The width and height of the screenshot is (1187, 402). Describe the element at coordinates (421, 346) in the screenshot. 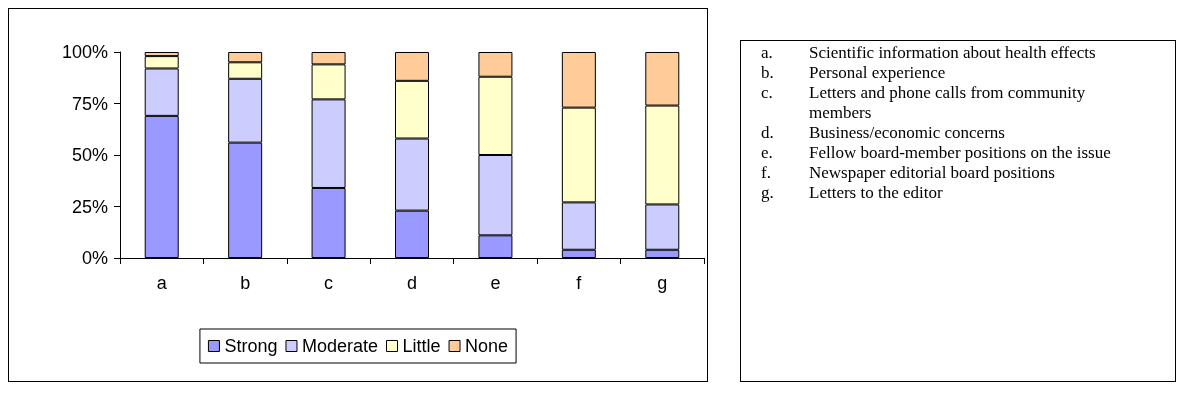

I see `legend-label: Little` at that location.